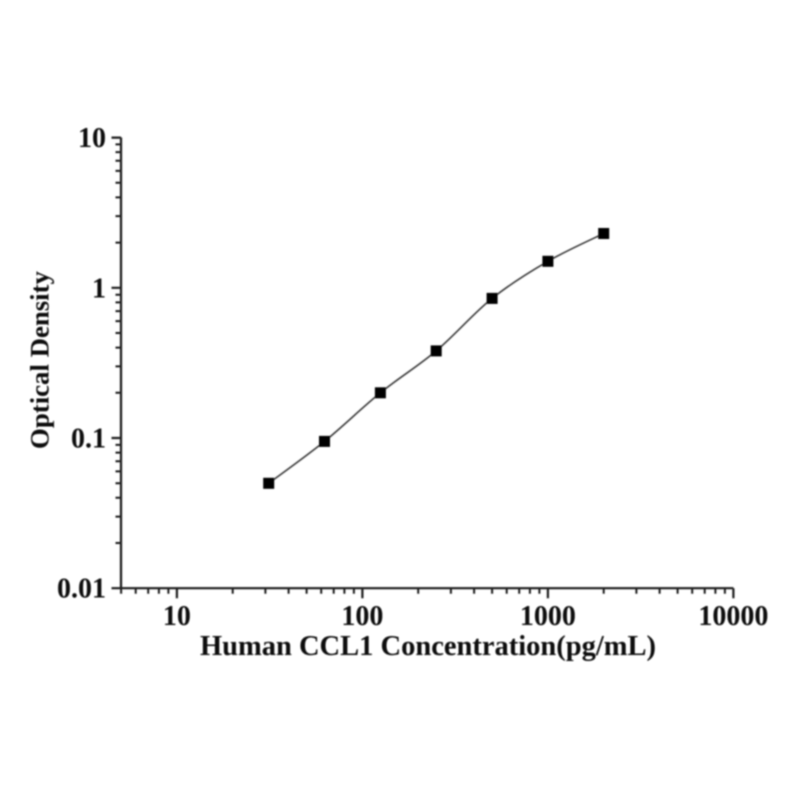 This screenshot has width=800, height=800. Describe the element at coordinates (81, 589) in the screenshot. I see `svg-text: 0.01` at that location.